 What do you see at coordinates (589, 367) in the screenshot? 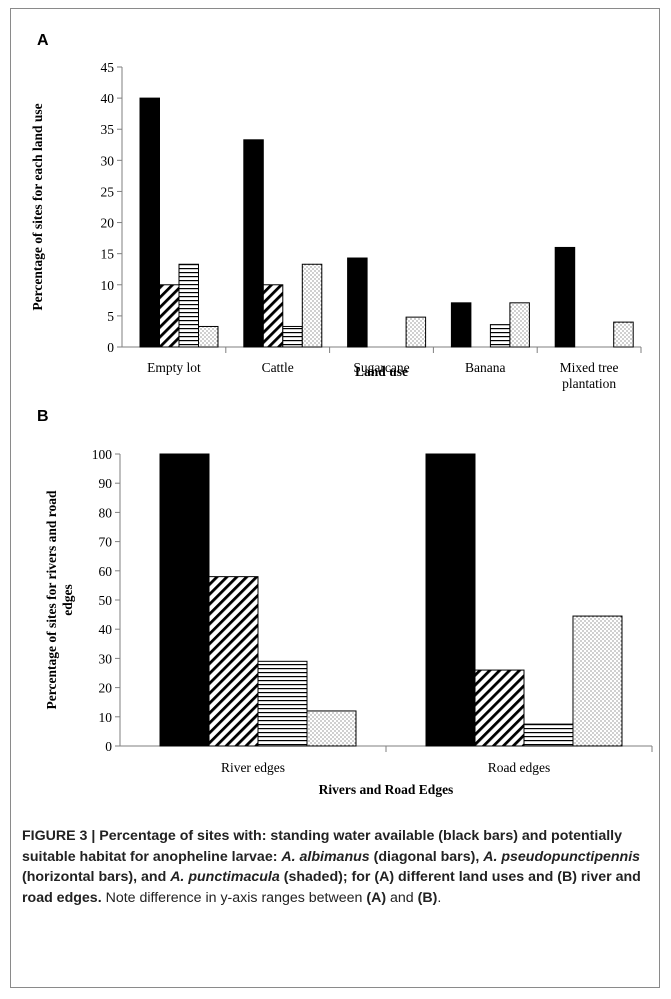
I see `chart-a-category-label-4: Mixed tree` at bounding box center [589, 367].